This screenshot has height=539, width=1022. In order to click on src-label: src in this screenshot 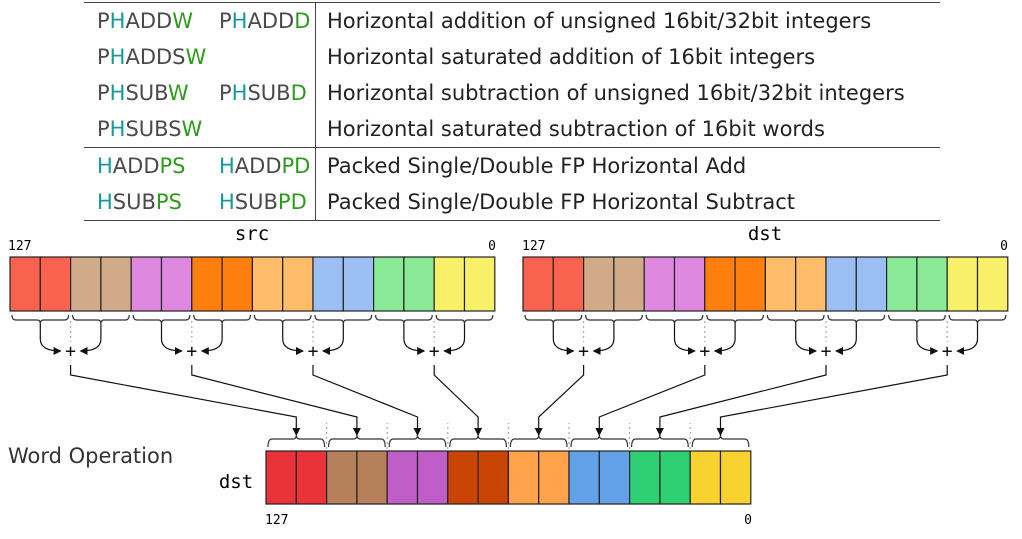, I will do `click(252, 234)`.